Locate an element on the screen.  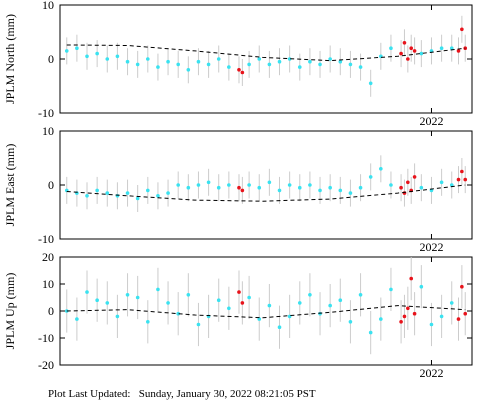
x-tick-label: 2022 is located at coordinates (431, 373).